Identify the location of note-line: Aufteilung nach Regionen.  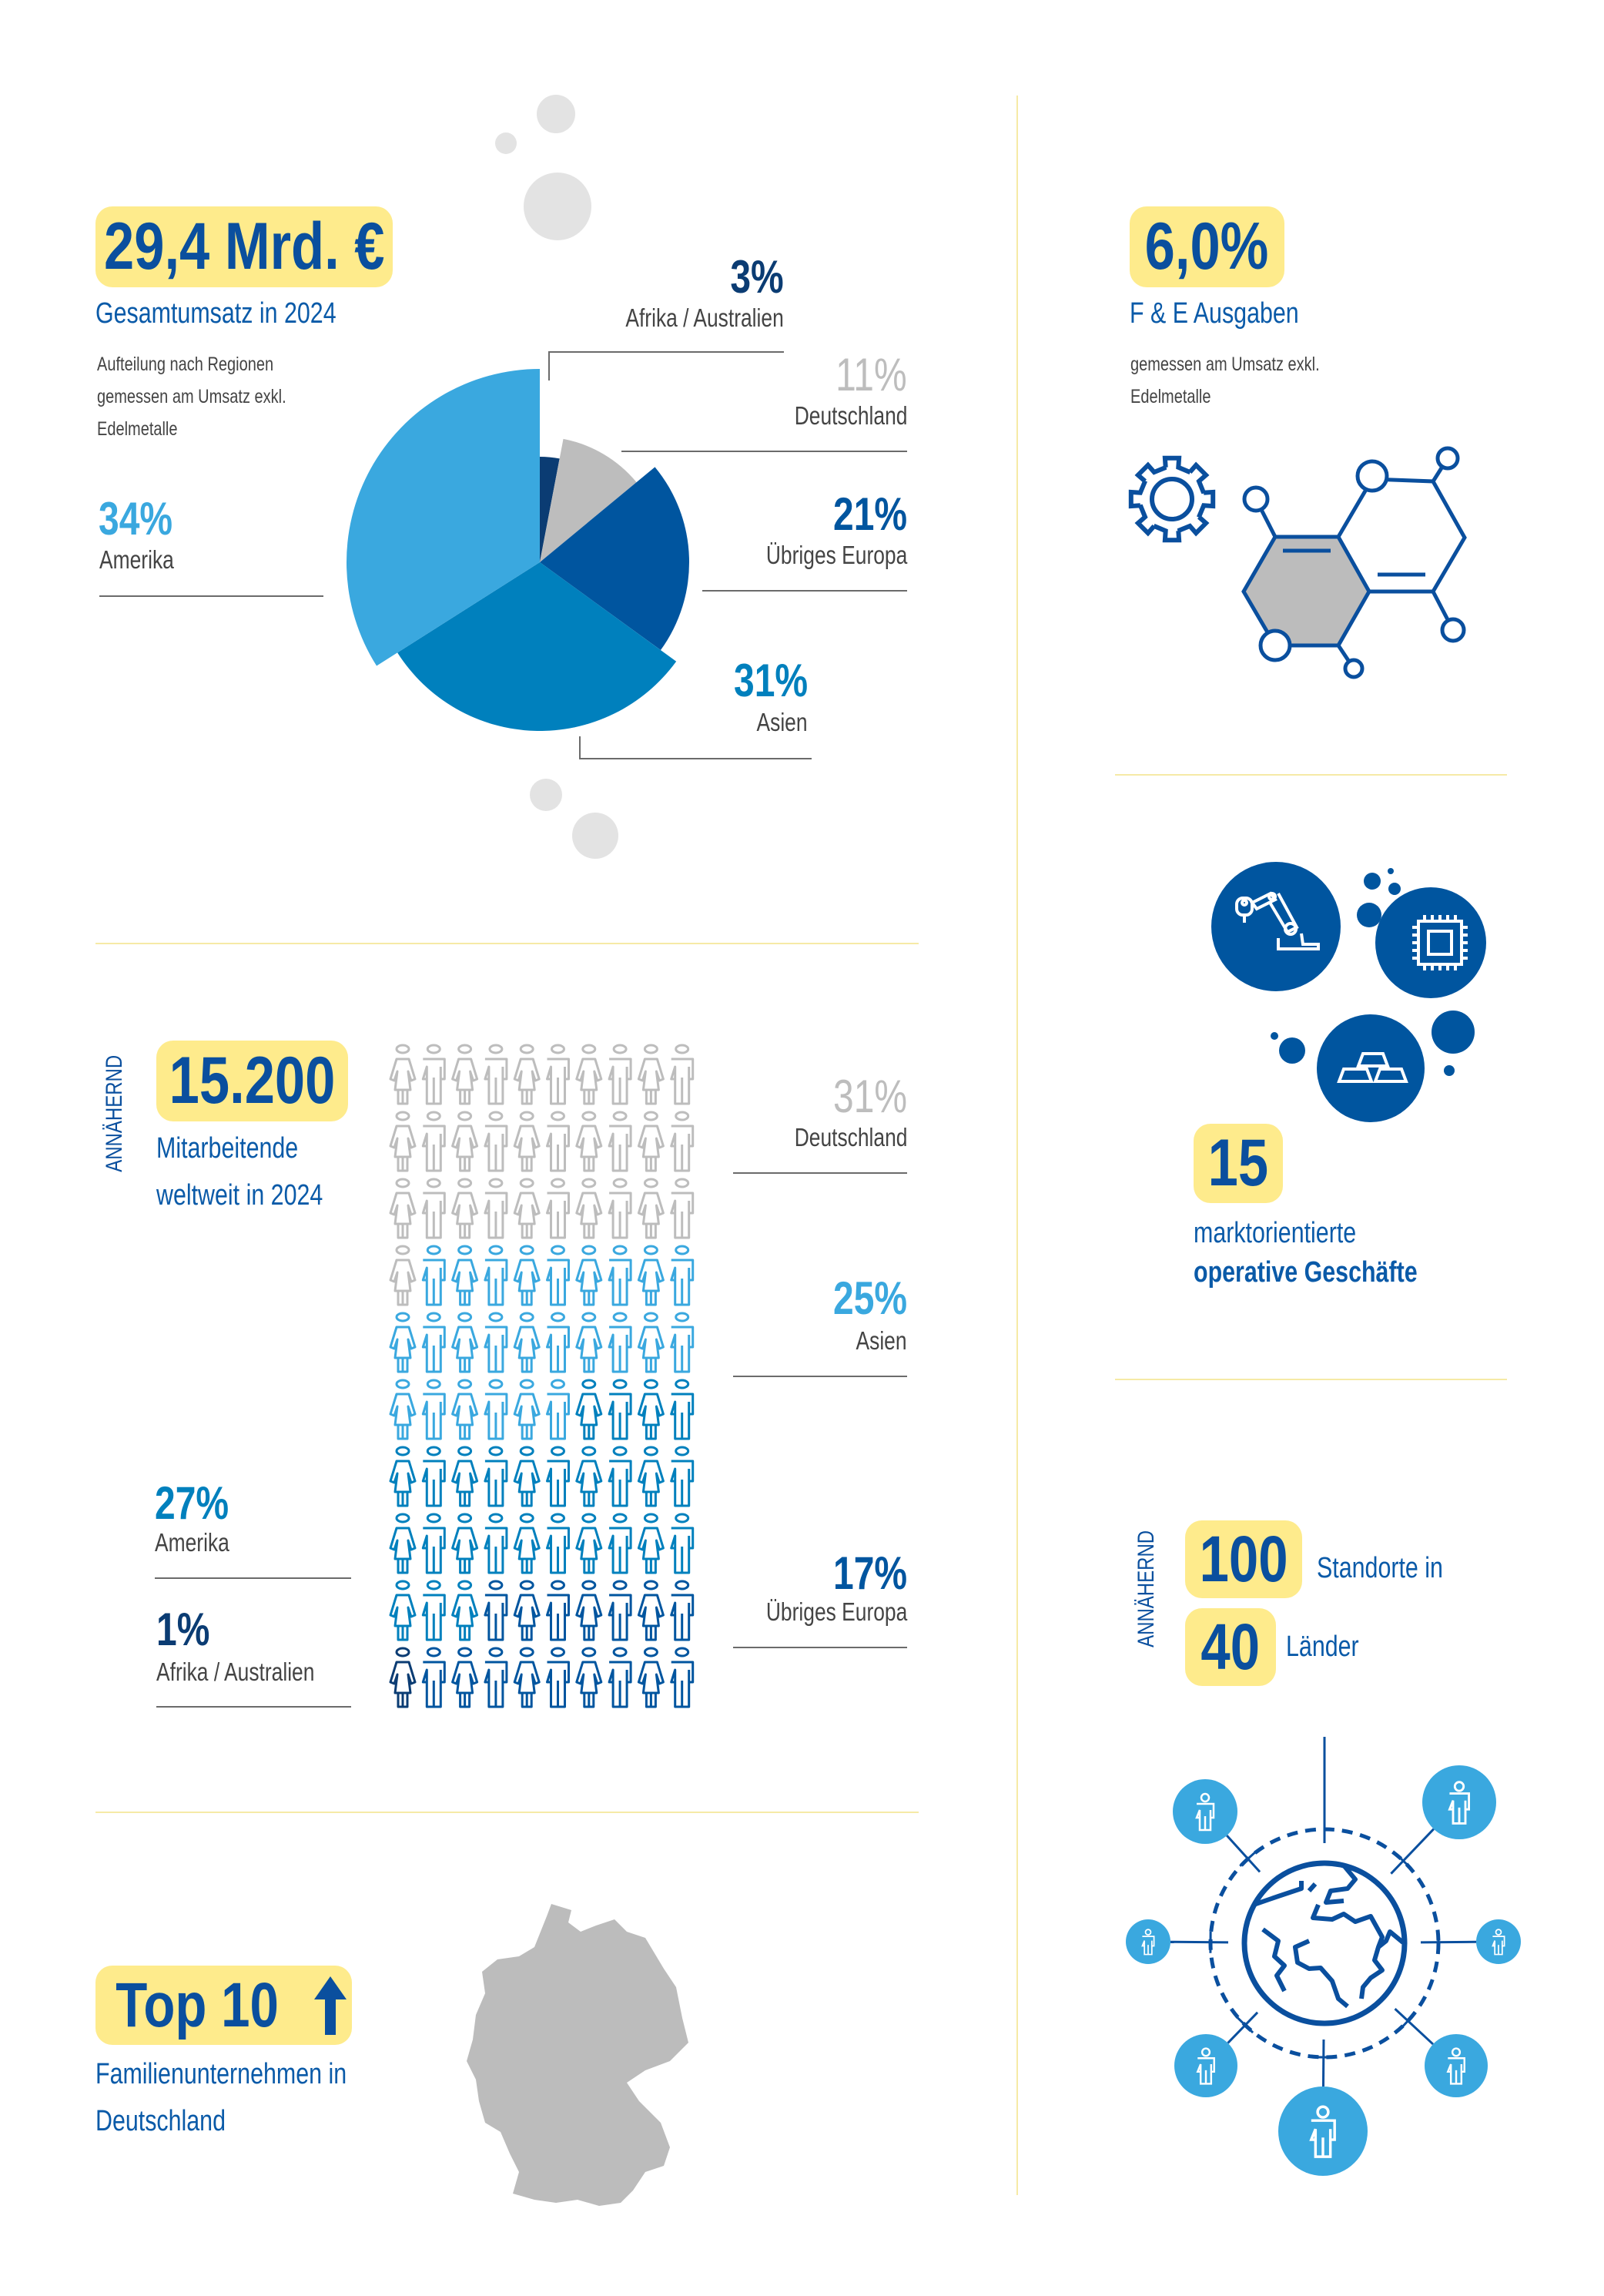
(186, 364).